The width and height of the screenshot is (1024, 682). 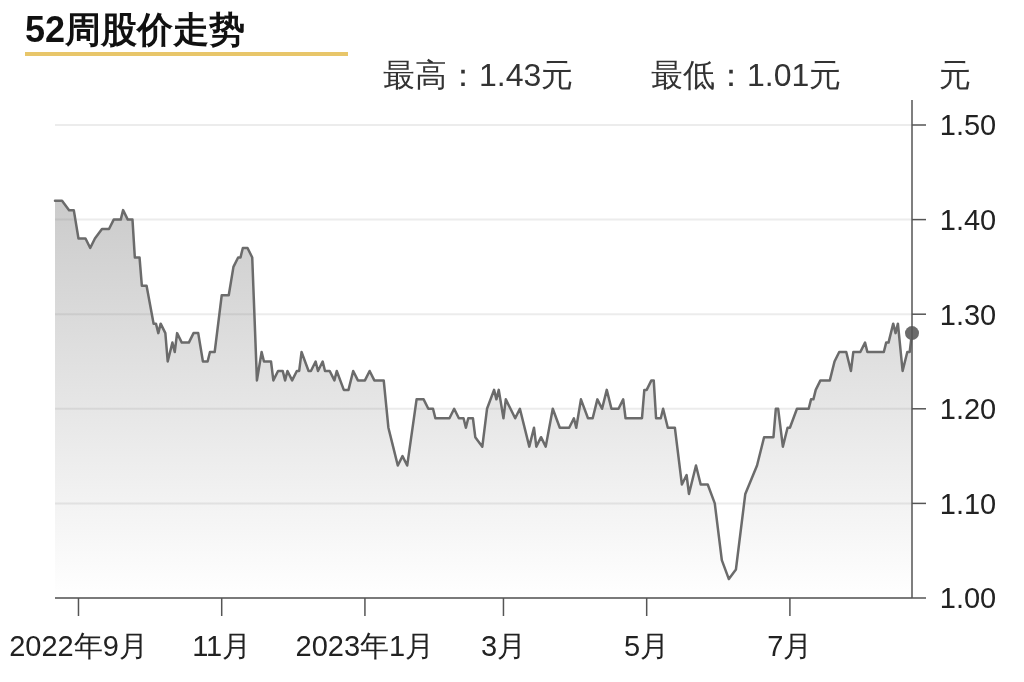 I want to click on text: 最低：1.01元, so click(x=746, y=75).